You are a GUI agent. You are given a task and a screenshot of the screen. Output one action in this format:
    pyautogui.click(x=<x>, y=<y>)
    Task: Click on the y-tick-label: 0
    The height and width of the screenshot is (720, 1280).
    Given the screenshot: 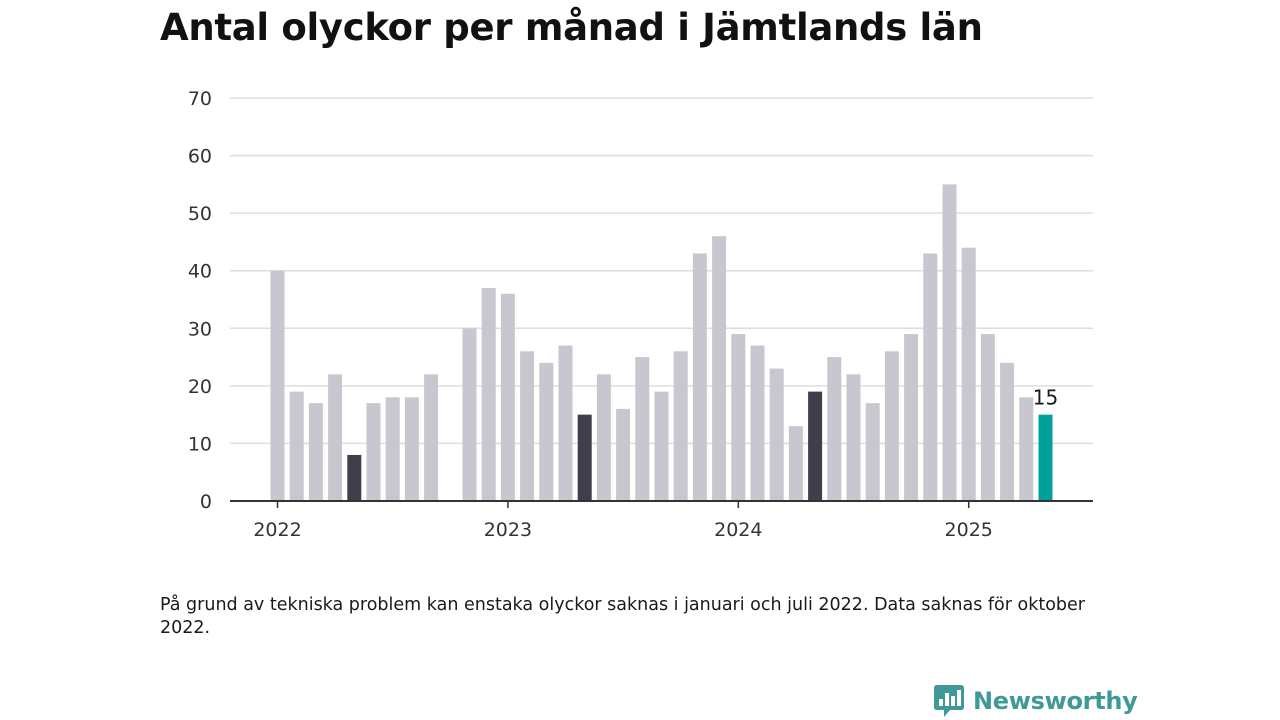 What is the action you would take?
    pyautogui.click(x=206, y=502)
    